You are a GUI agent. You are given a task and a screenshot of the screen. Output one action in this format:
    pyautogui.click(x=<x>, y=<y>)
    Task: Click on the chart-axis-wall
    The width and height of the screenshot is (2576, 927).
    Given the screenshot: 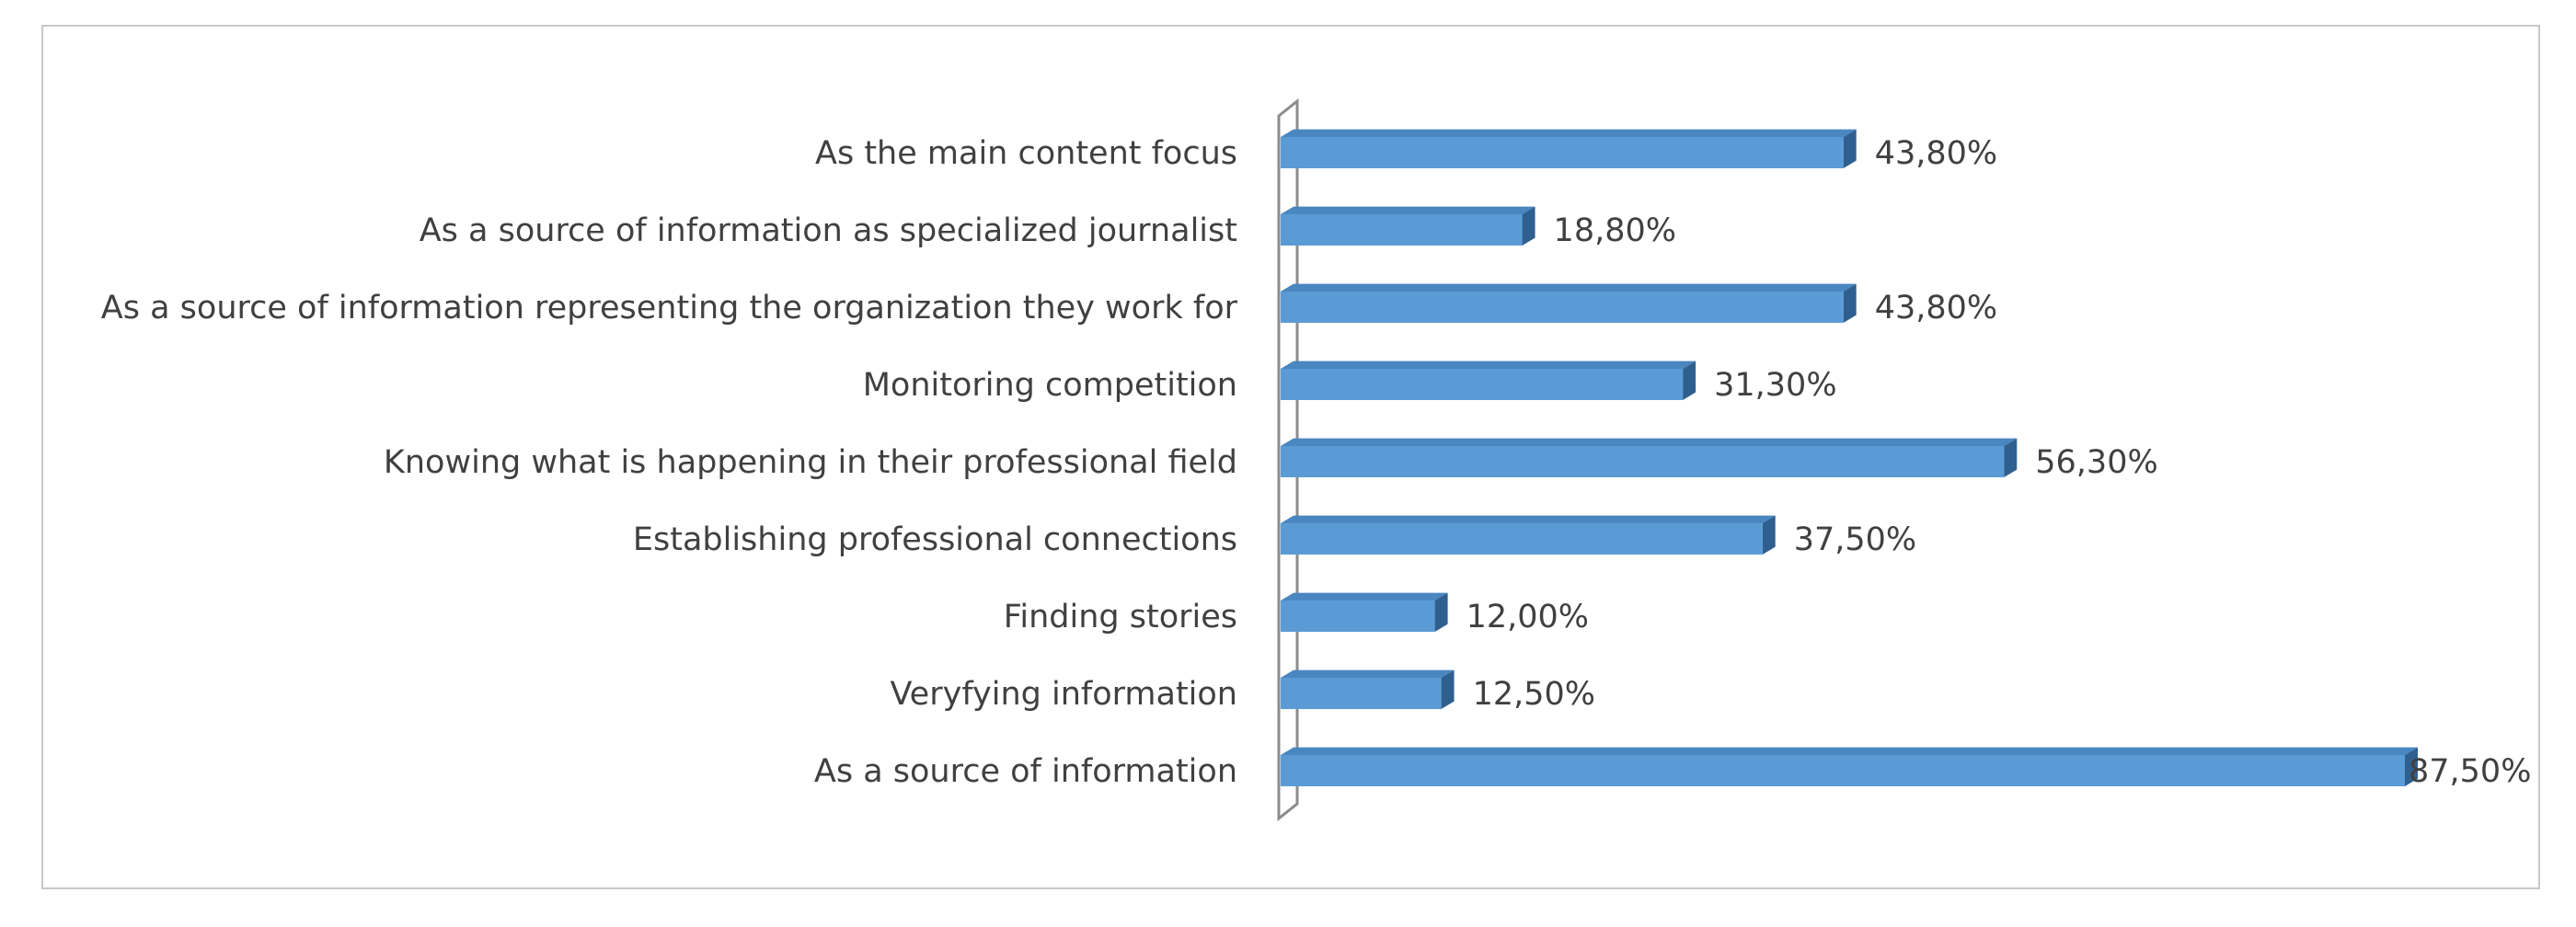 What is the action you would take?
    pyautogui.click(x=1288, y=459)
    